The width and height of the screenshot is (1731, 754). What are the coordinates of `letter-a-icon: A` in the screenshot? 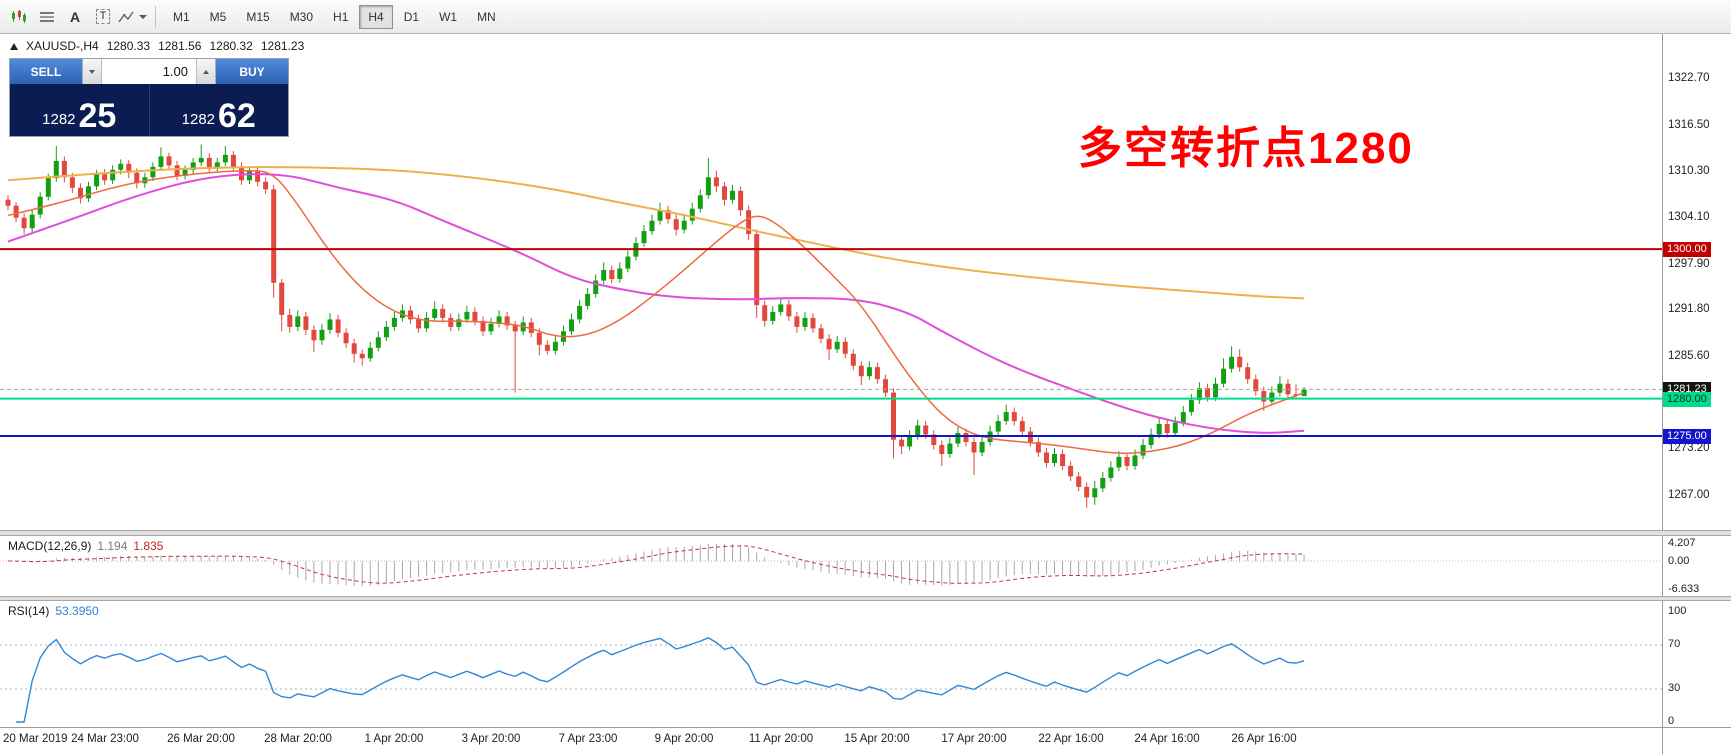 It's located at (75, 16).